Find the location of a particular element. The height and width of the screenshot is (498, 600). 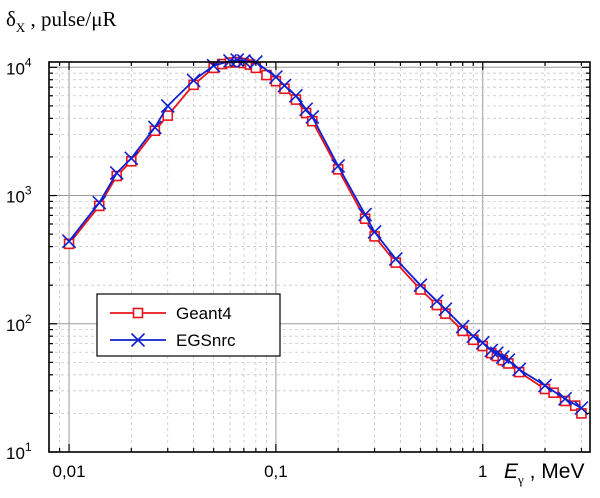

x-axis-title: Eγ , MeV is located at coordinates (544, 473).